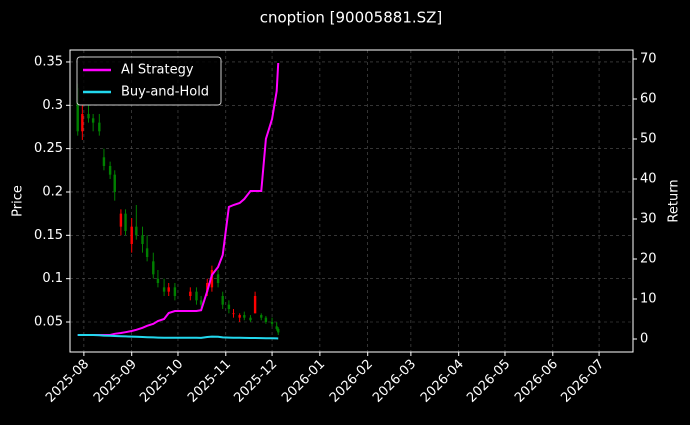 The width and height of the screenshot is (690, 425). I want to click on y2-tick-label: 40, so click(648, 179).